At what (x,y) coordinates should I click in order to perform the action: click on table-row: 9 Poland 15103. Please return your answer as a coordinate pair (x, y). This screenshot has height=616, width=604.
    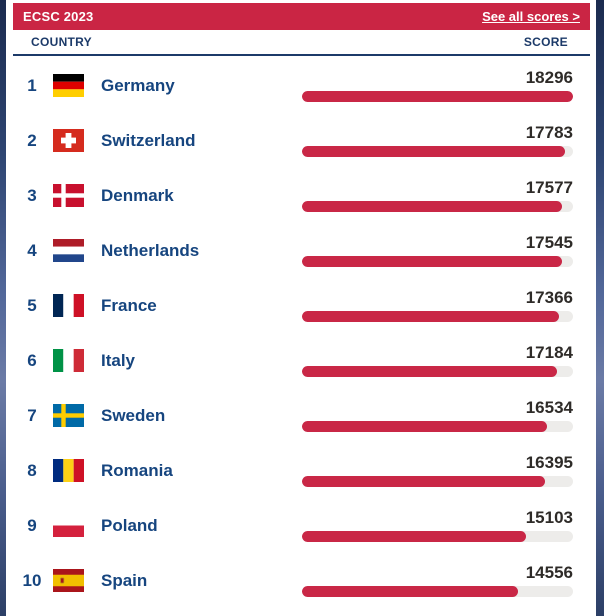
    Looking at the image, I should click on (301, 525).